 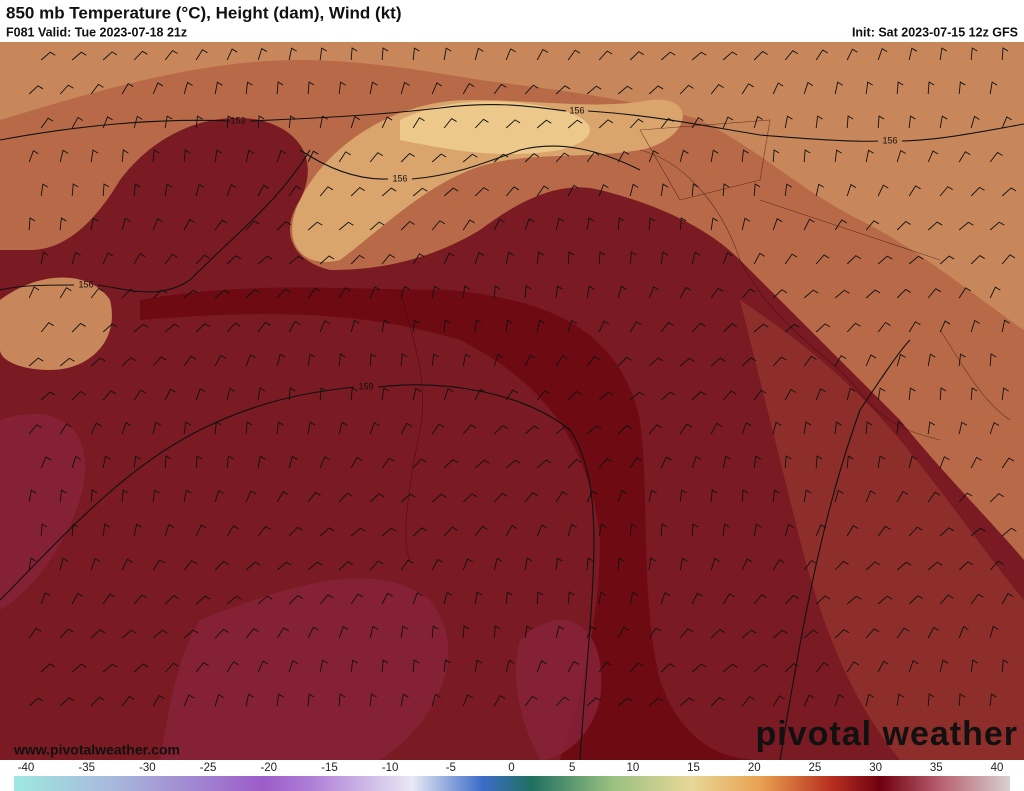 I want to click on logo: pivotal weather, so click(x=886, y=734).